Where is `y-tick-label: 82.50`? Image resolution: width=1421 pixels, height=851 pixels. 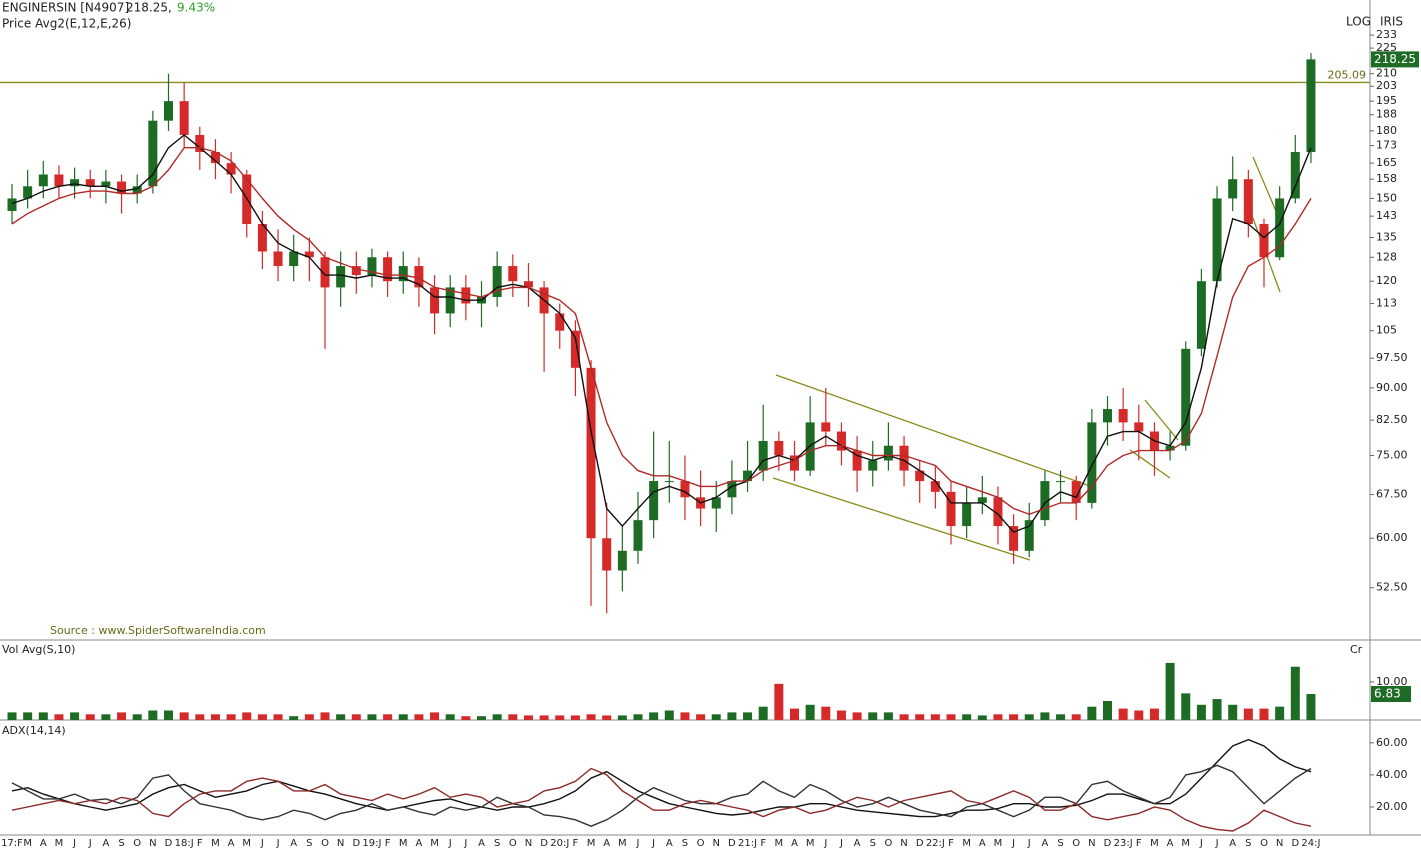 y-tick-label: 82.50 is located at coordinates (1392, 419).